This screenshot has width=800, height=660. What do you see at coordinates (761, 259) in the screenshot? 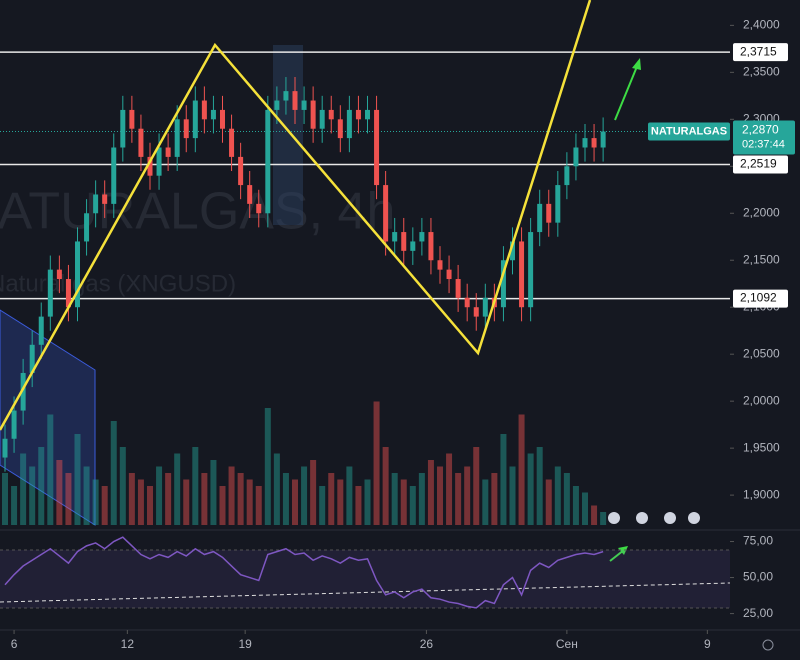
I see `y-tick-label: 2,1500` at bounding box center [761, 259].